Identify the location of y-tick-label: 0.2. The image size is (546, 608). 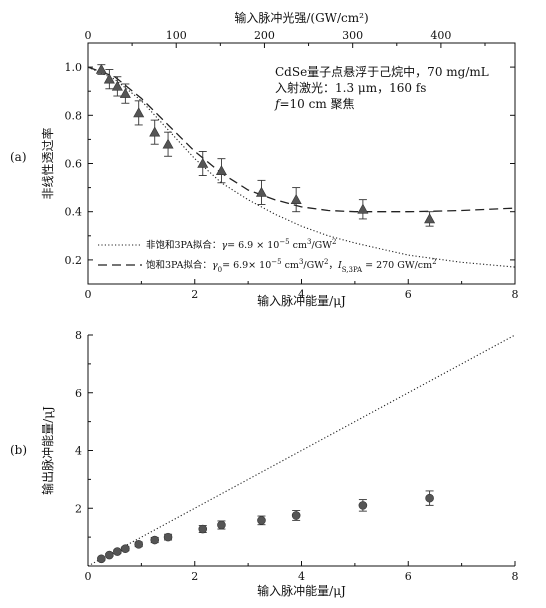
(74, 260).